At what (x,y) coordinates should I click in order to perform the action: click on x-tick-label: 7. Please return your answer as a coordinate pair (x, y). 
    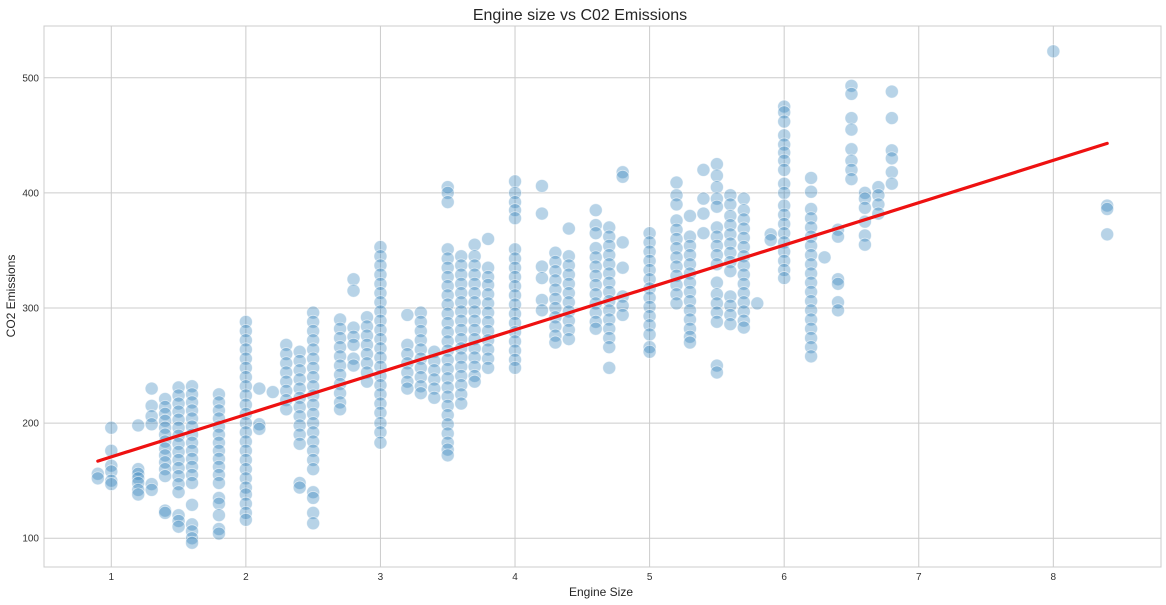
    Looking at the image, I should click on (919, 577).